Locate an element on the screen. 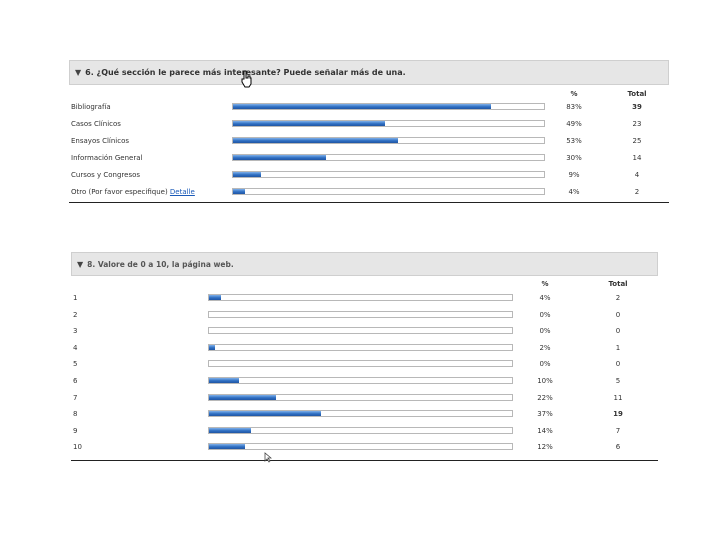  option-label: 6 is located at coordinates (75, 381).